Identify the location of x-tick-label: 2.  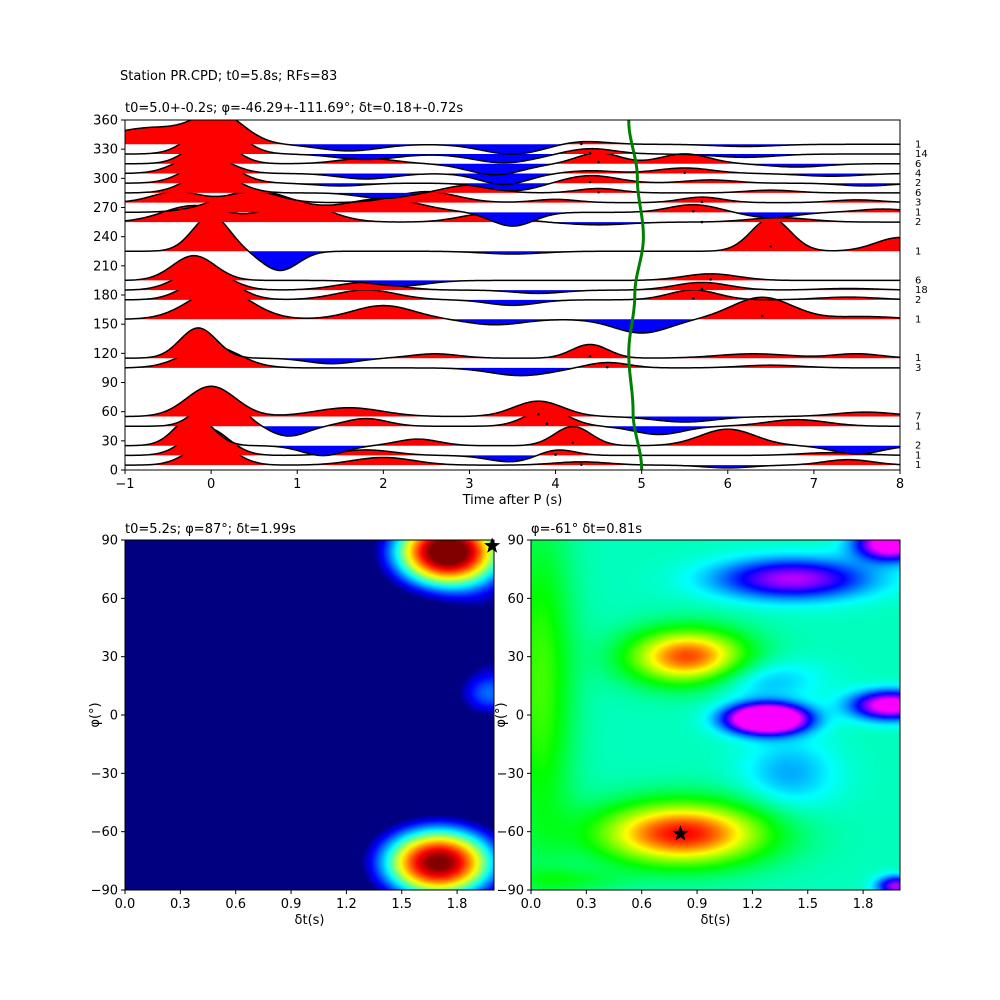
(383, 484).